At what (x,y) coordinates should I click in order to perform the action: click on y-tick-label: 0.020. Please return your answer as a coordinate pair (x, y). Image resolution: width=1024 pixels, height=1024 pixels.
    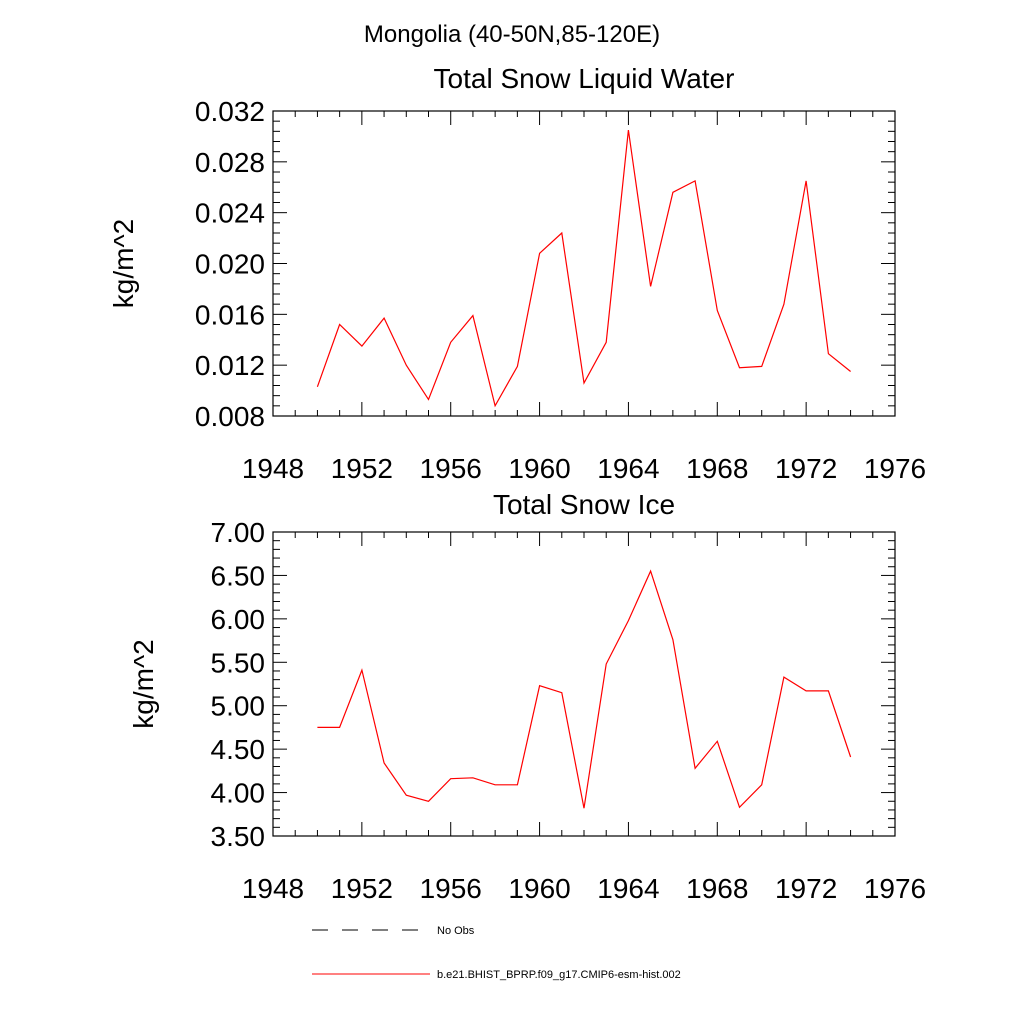
    Looking at the image, I should click on (230, 264).